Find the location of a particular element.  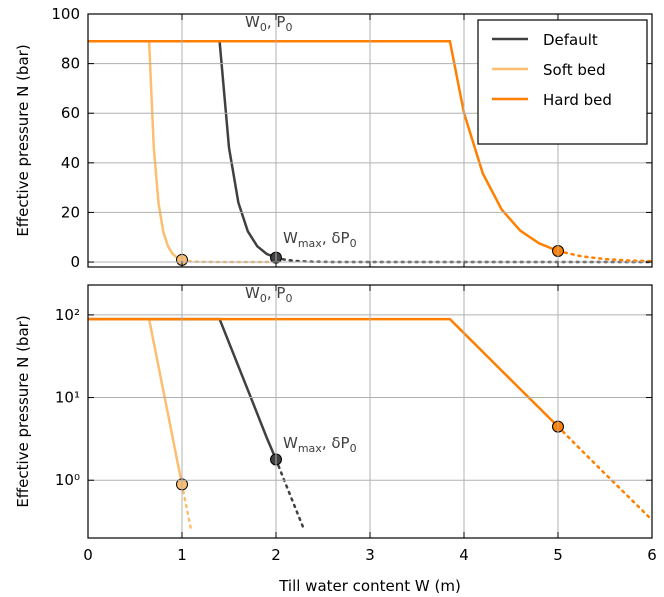

y-tick-label: 10¹ is located at coordinates (67, 398).